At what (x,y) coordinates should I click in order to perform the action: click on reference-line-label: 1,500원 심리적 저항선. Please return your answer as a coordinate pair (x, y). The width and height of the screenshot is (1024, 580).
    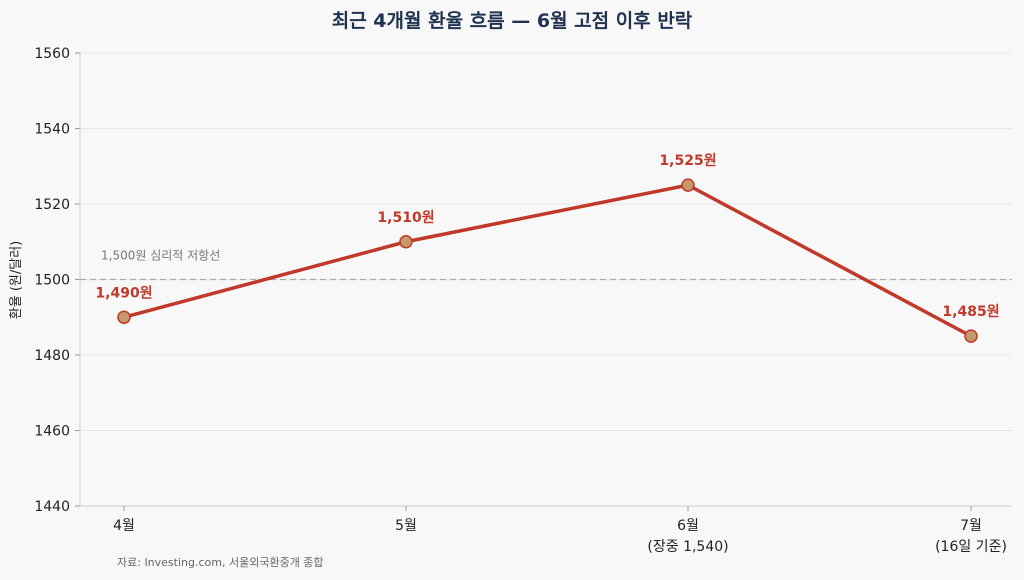
    Looking at the image, I should click on (160, 256).